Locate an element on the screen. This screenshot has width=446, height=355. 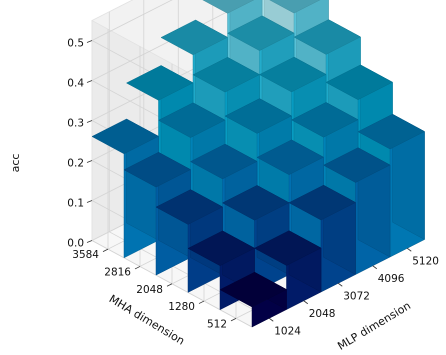
y-tick-label: 2048 is located at coordinates (149, 290).